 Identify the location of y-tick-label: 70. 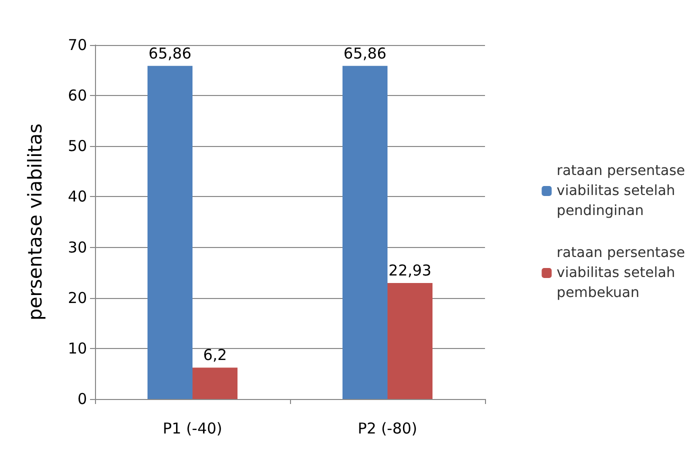
(77, 45).